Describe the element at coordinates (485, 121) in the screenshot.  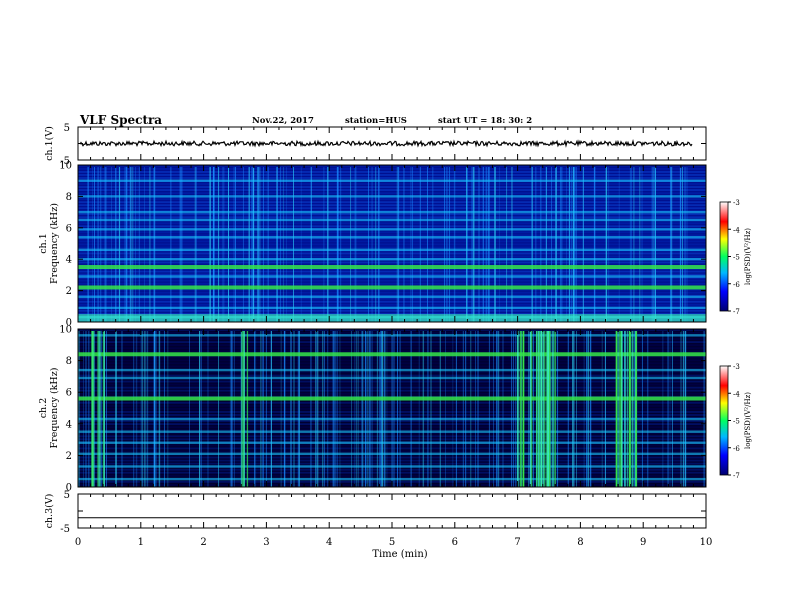
I see `start-time-label: start UT = 18: 30: 2` at that location.